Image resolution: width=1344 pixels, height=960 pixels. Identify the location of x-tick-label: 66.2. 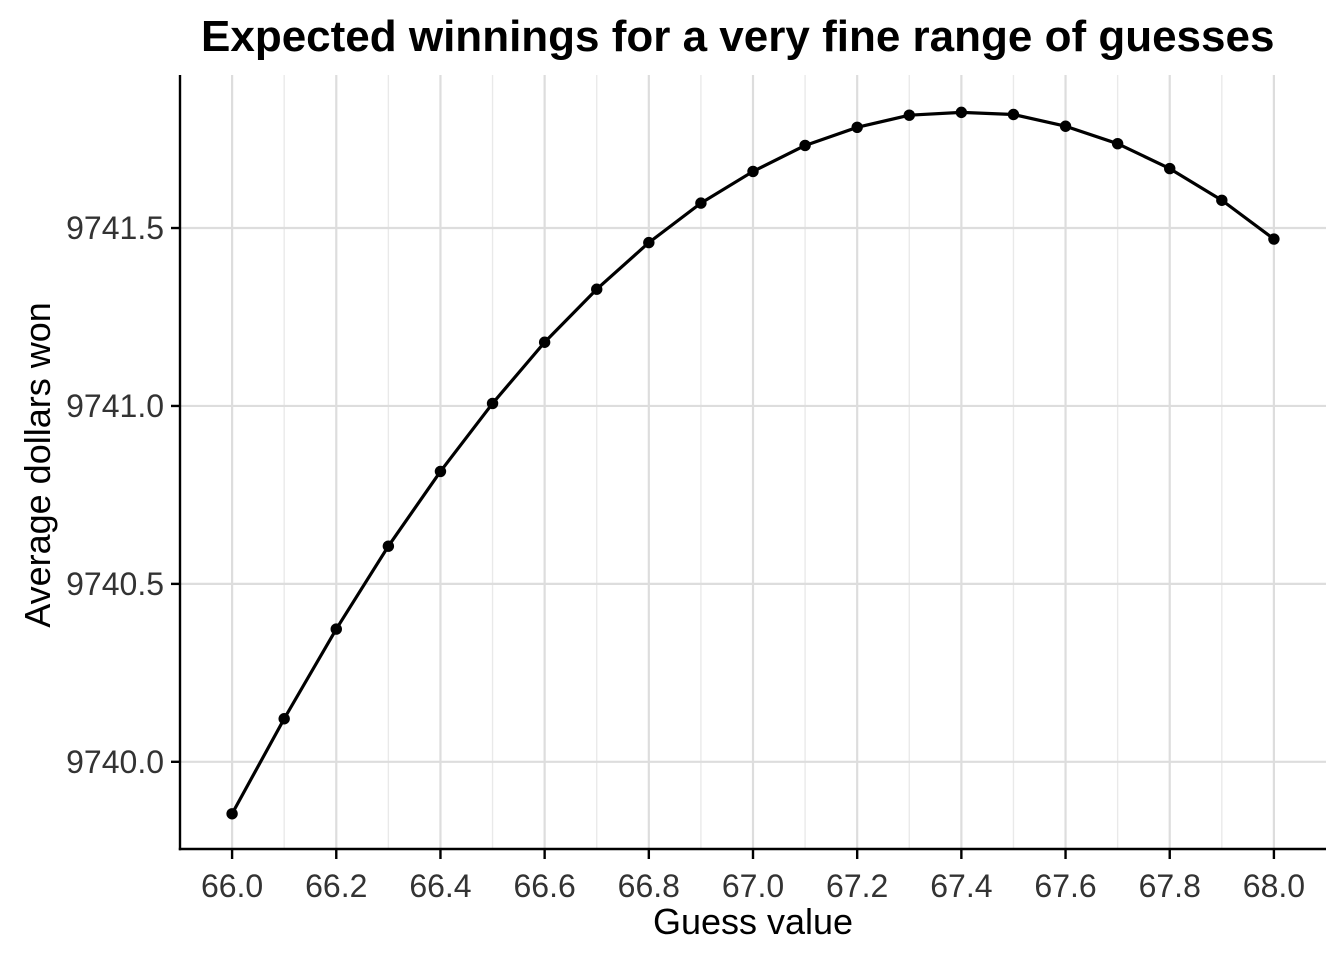
(336, 886).